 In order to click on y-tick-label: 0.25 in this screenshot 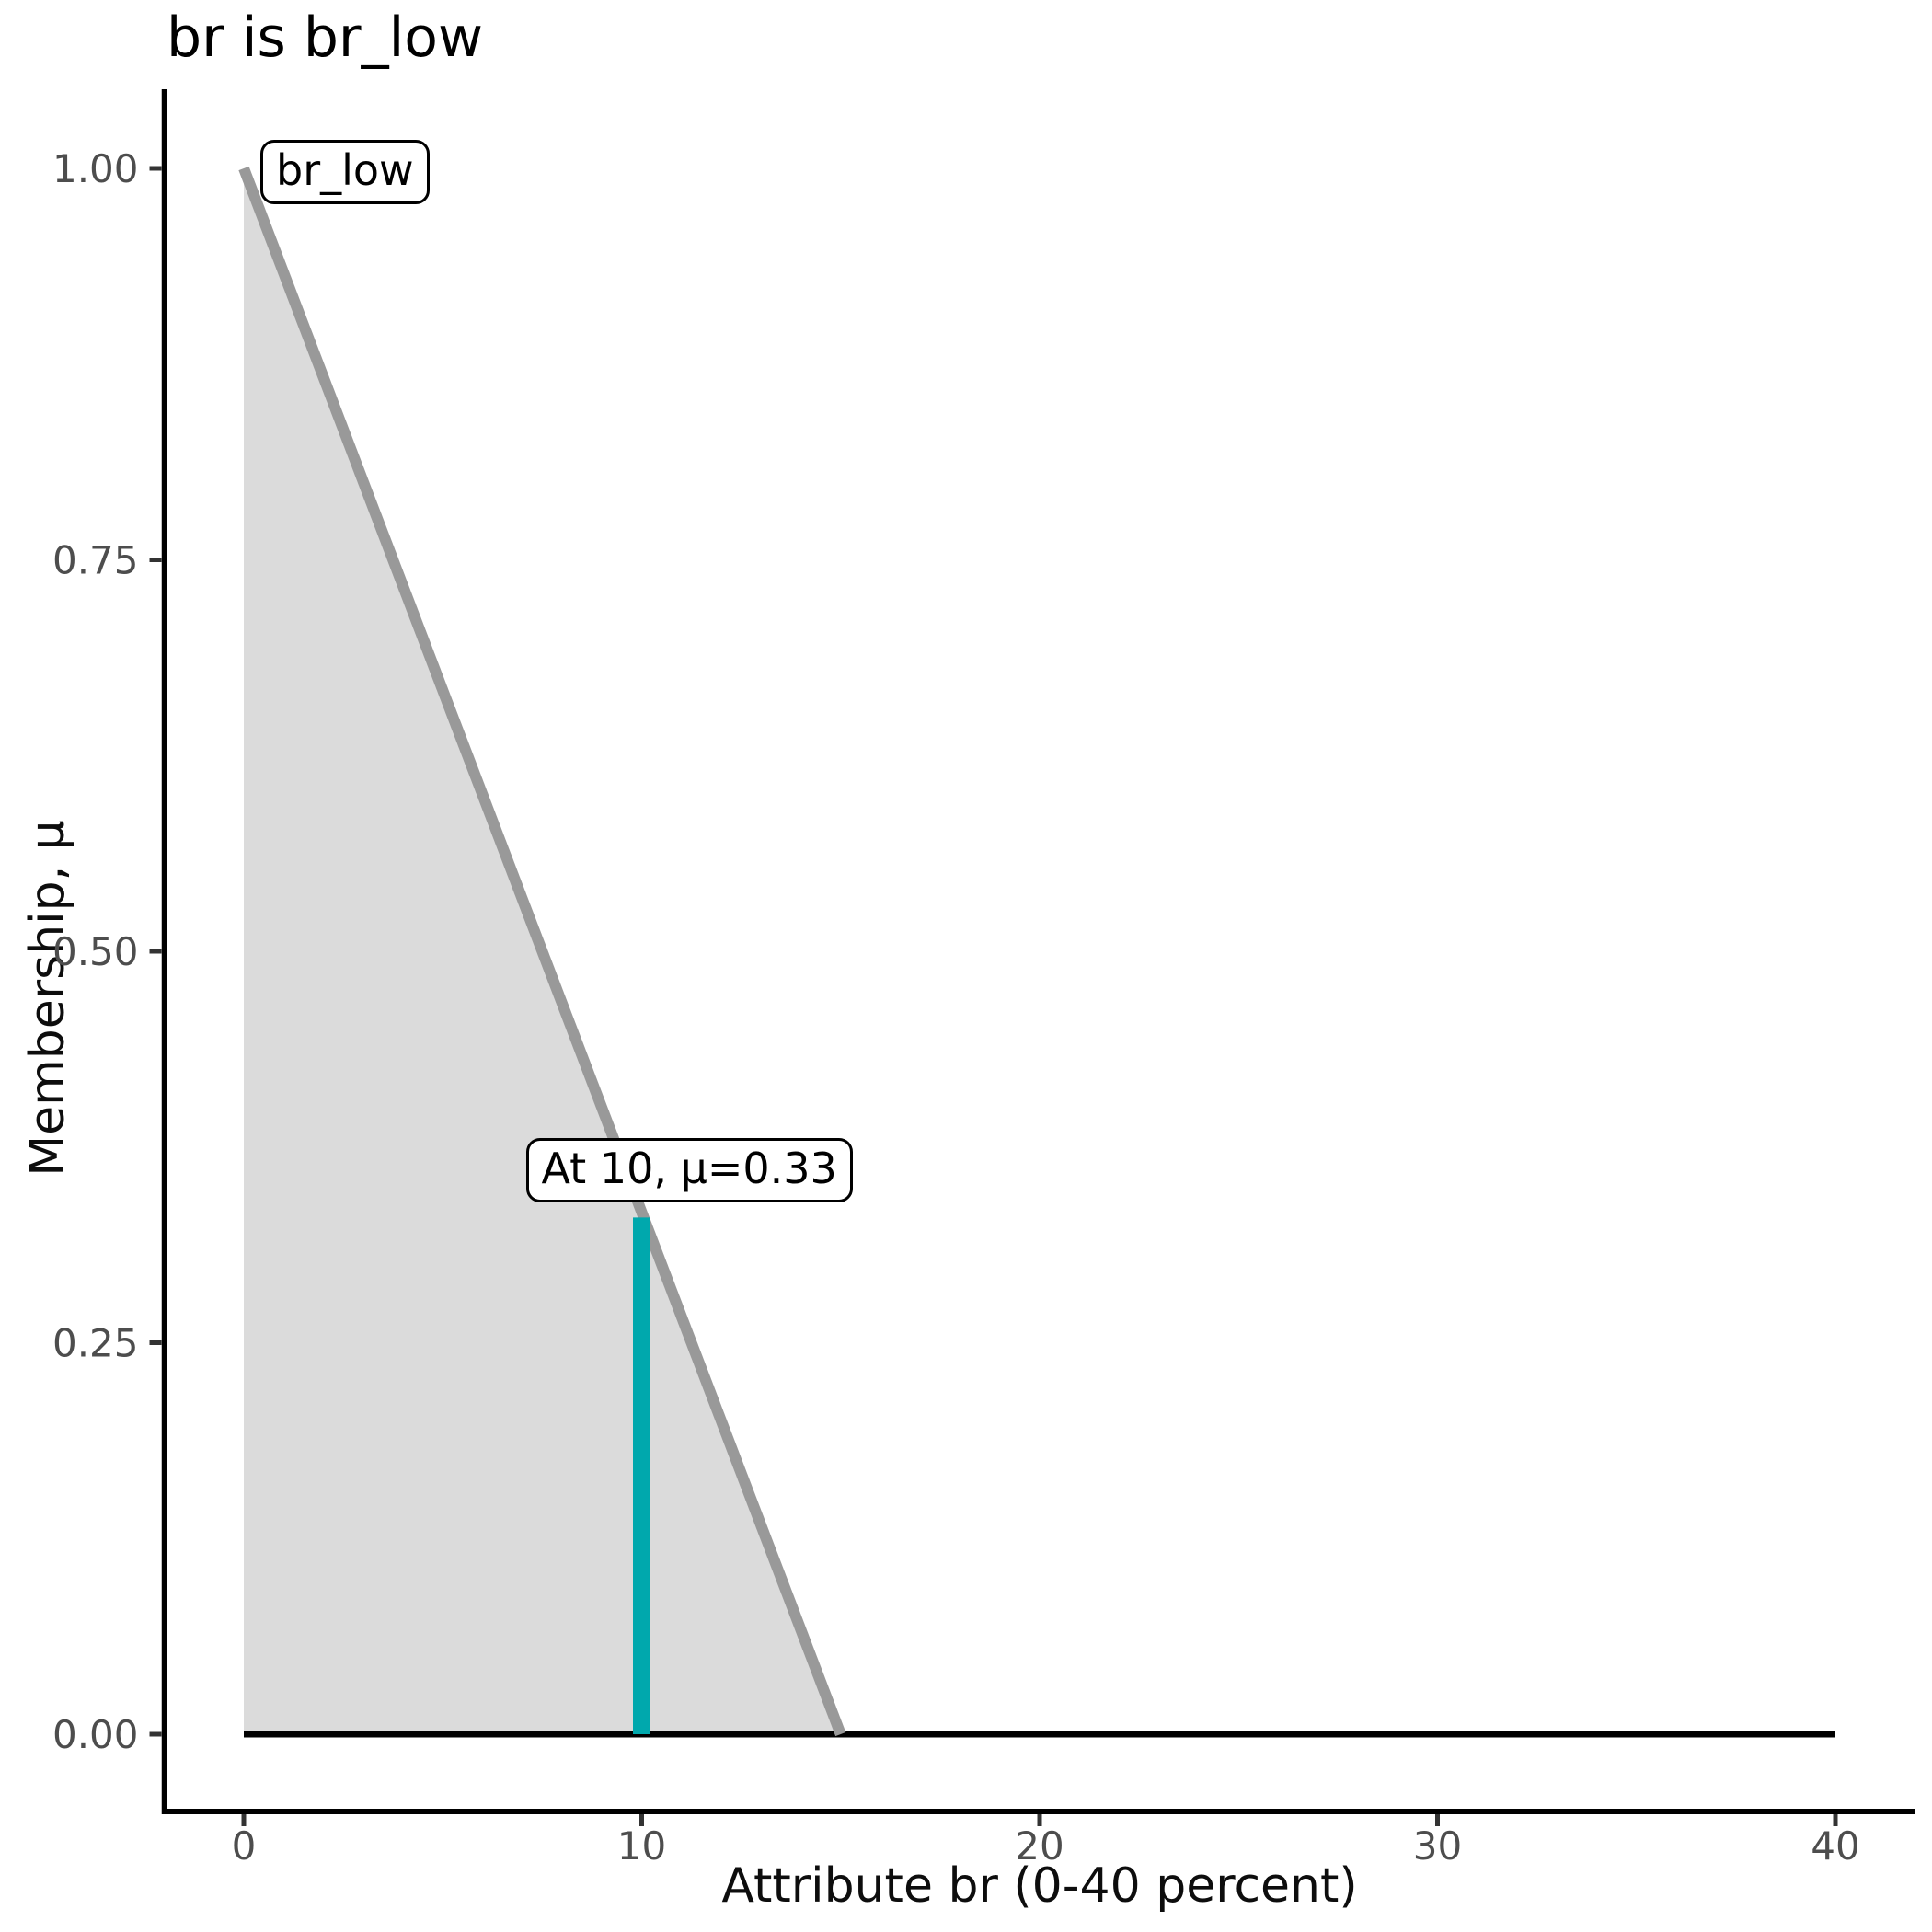, I will do `click(95, 1343)`.